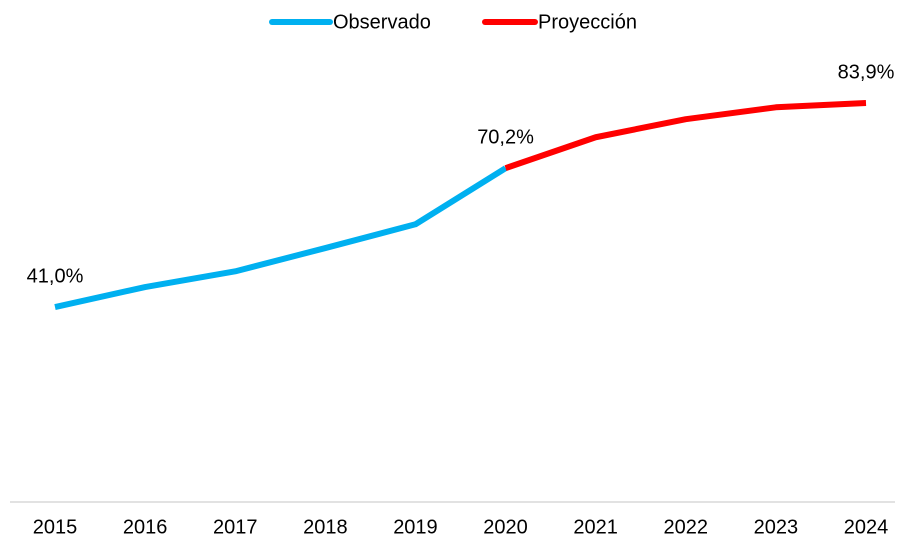 This screenshot has height=542, width=905. I want to click on x-tick-label: 2015, so click(55, 527).